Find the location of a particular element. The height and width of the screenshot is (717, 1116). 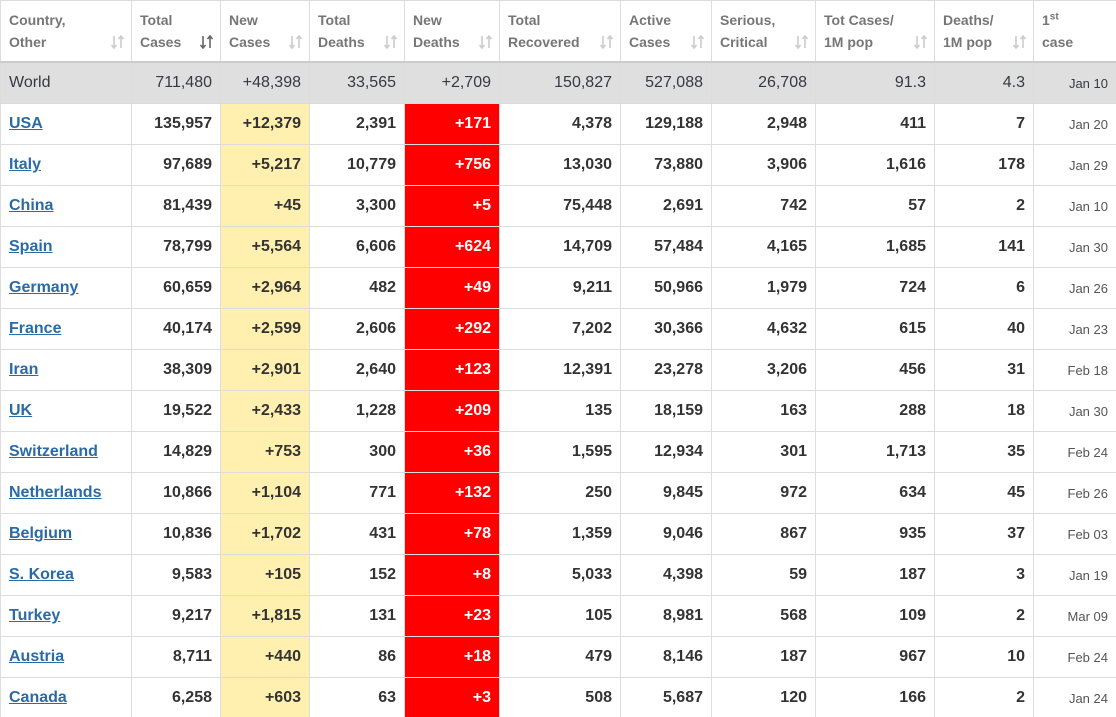

column-header: New Cases is located at coordinates (265, 31).